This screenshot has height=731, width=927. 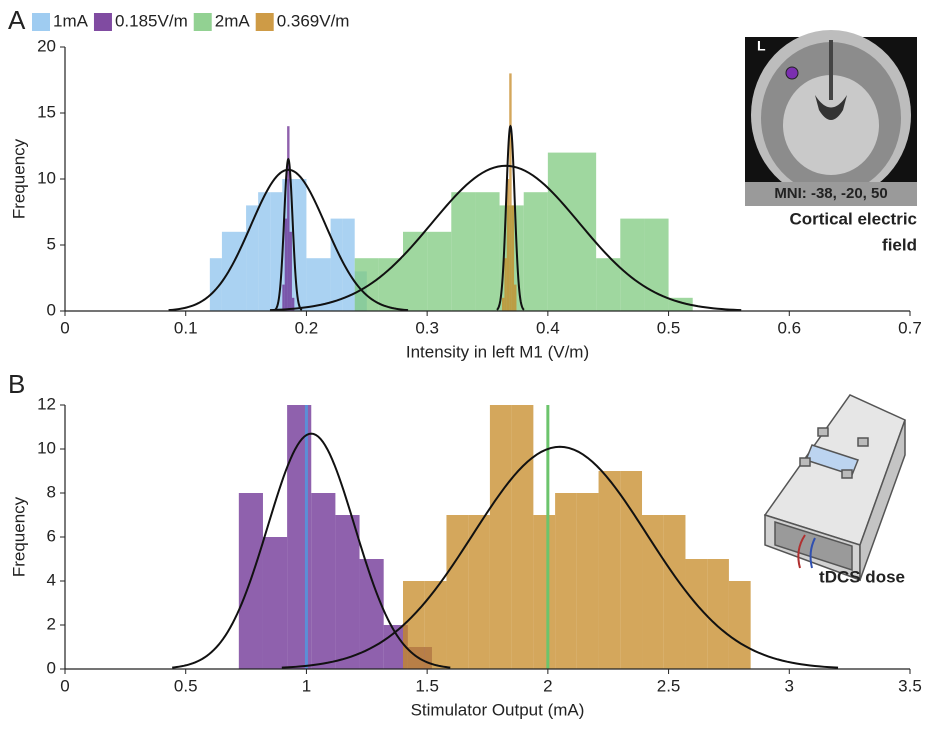 I want to click on y-tick-label: 8, so click(x=51, y=491).